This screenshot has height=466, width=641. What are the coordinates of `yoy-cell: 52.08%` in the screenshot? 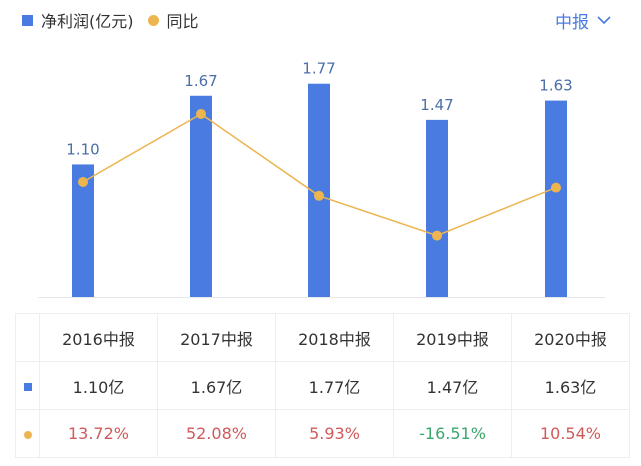 It's located at (216, 433).